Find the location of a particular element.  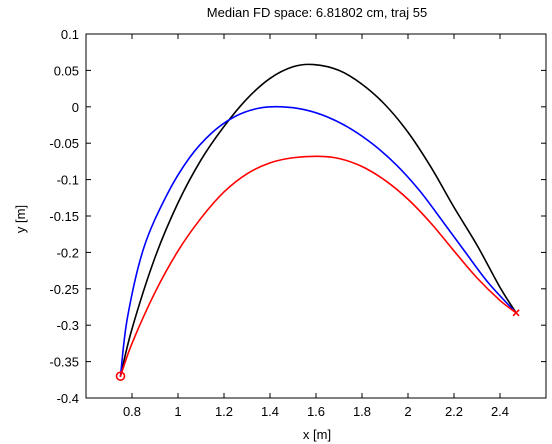

y-axis-title: y [m] is located at coordinates (20, 219).